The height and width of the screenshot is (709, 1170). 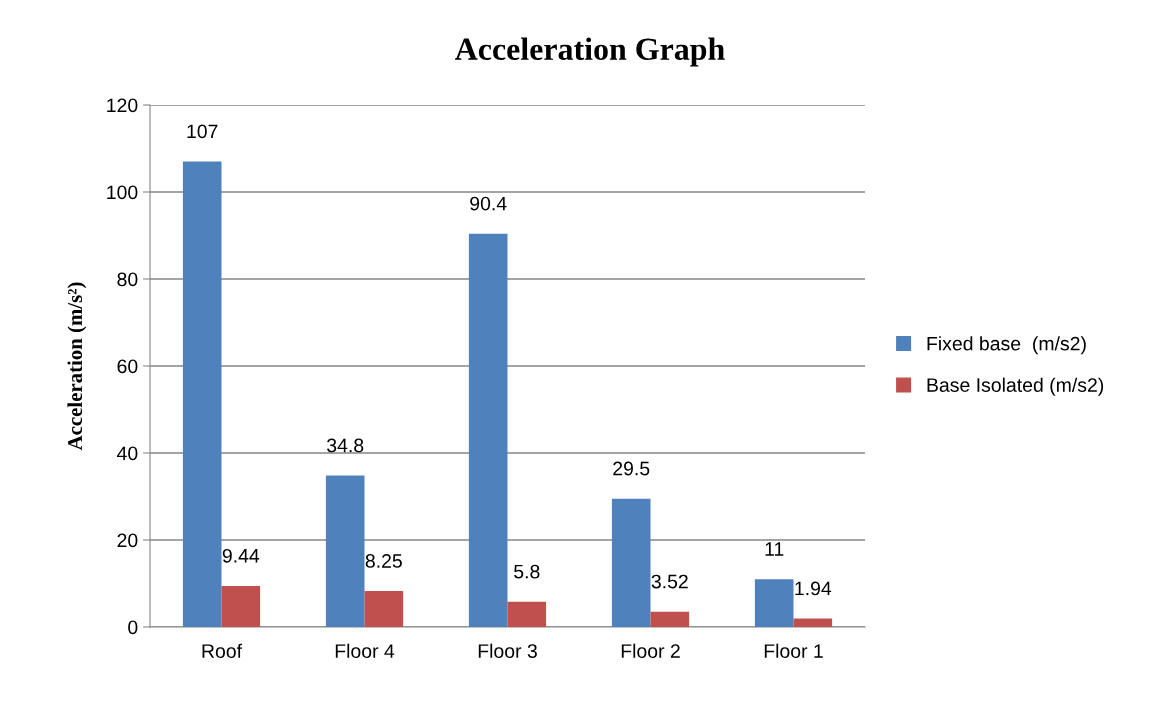 I want to click on data-label: 107, so click(x=202, y=131).